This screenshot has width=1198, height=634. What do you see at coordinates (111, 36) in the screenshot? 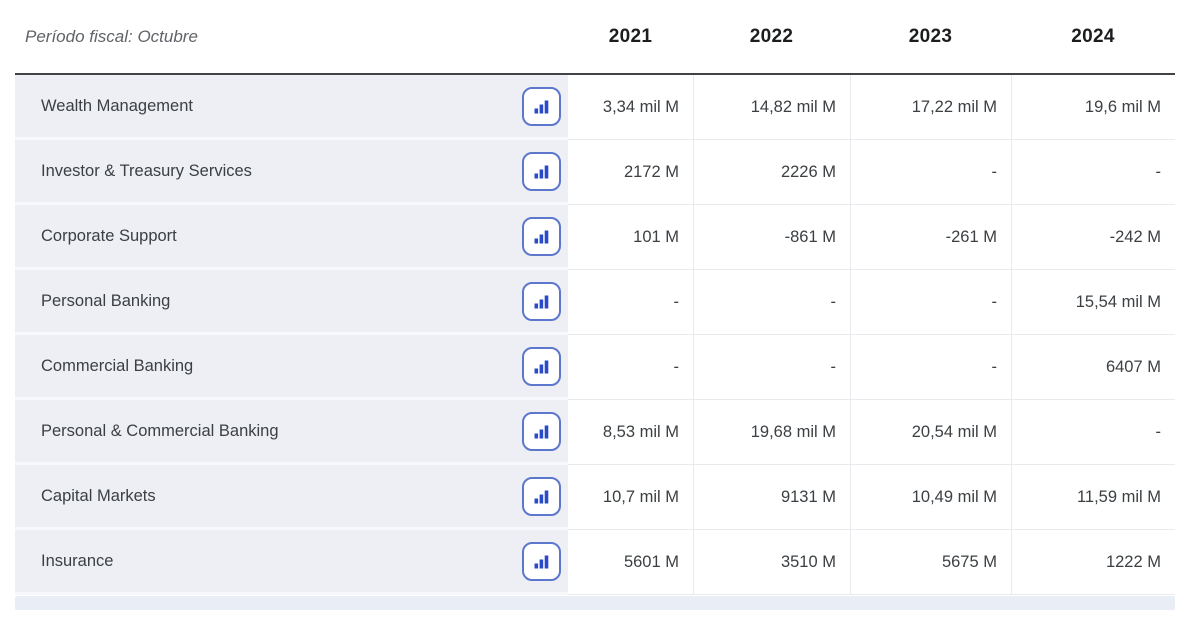
I see `fiscal-period-label: Período fiscal: Octubre` at bounding box center [111, 36].